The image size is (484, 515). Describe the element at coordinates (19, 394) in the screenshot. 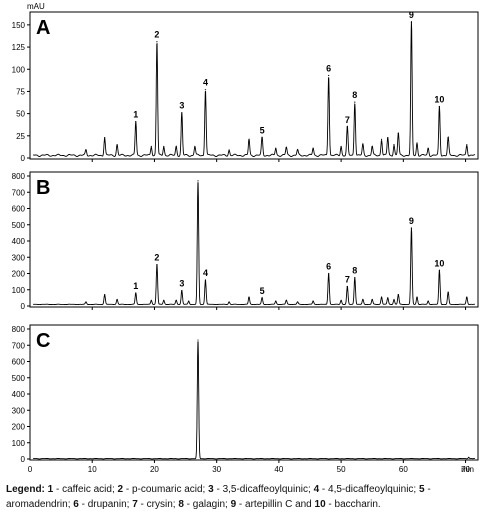

I see `y-tick-label: 400` at that location.